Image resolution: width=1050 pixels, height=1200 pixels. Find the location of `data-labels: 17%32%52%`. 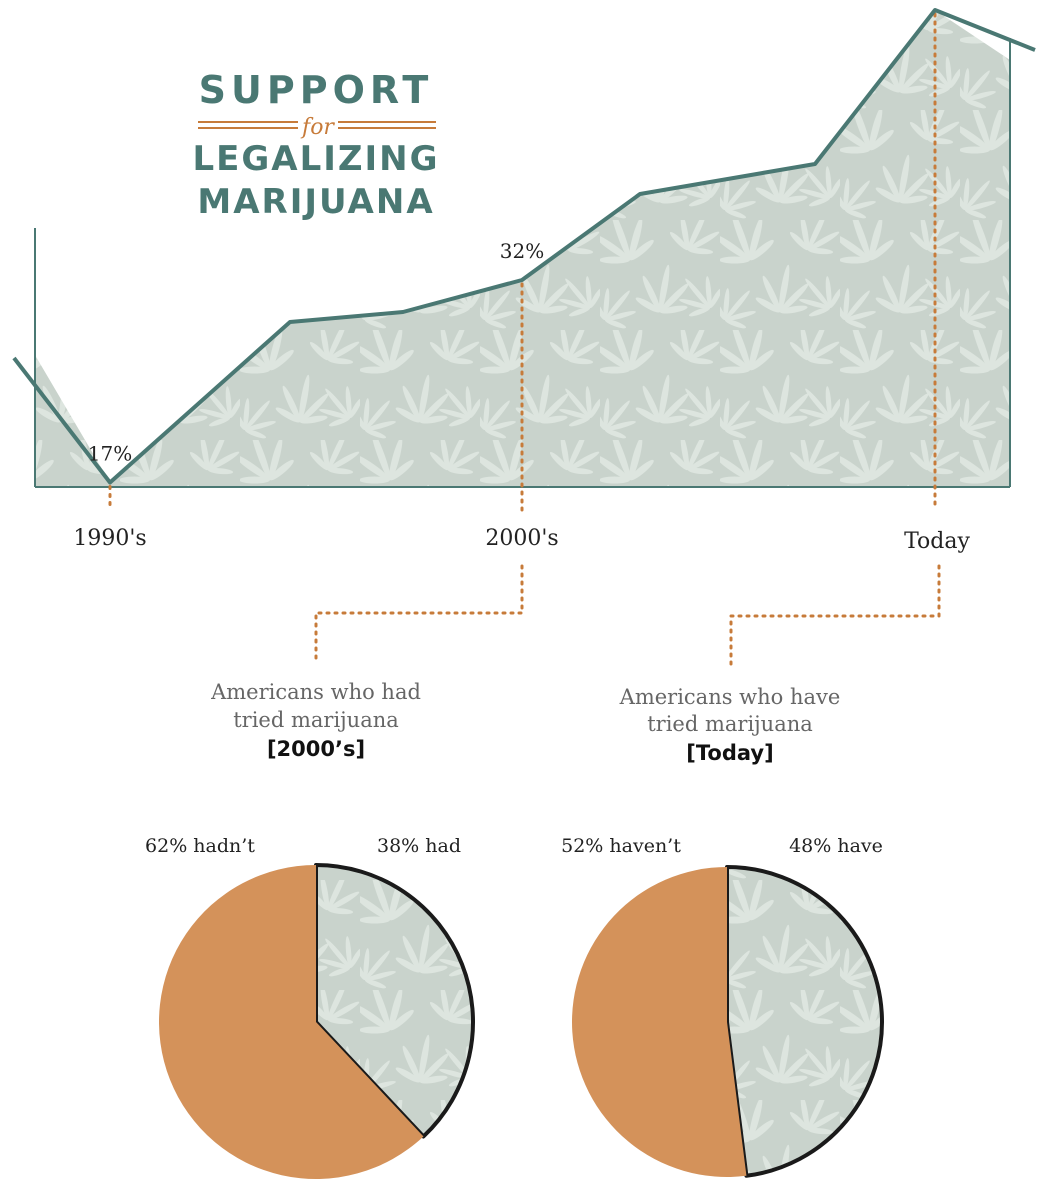

data-labels: 17%32%52% is located at coordinates (316, 352).